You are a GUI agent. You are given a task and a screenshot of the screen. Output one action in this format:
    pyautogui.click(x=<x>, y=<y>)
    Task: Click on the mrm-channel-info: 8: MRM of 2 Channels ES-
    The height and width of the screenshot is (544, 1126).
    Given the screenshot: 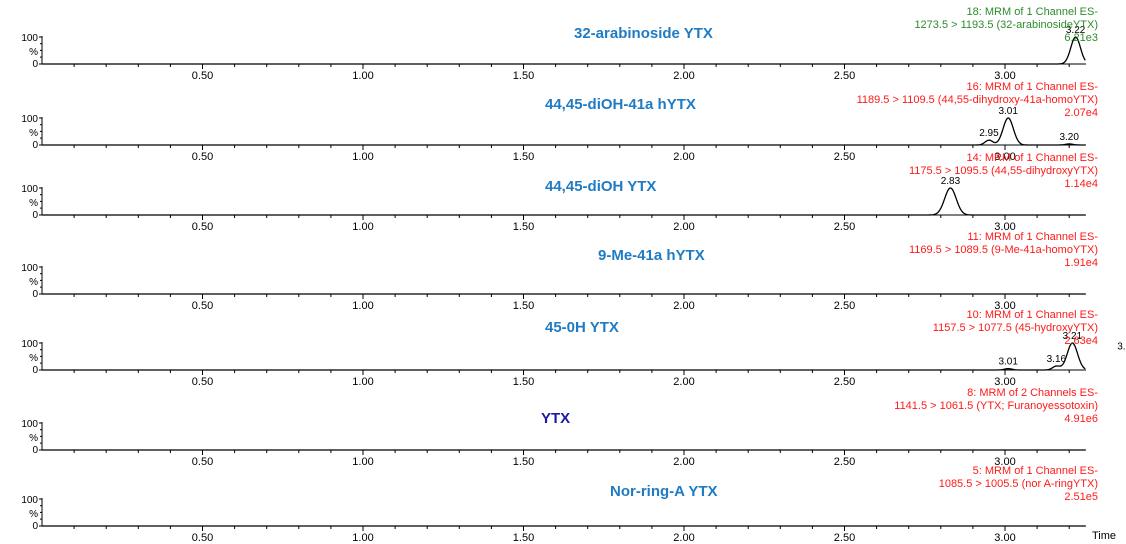 What is the action you would take?
    pyautogui.click(x=1032, y=393)
    